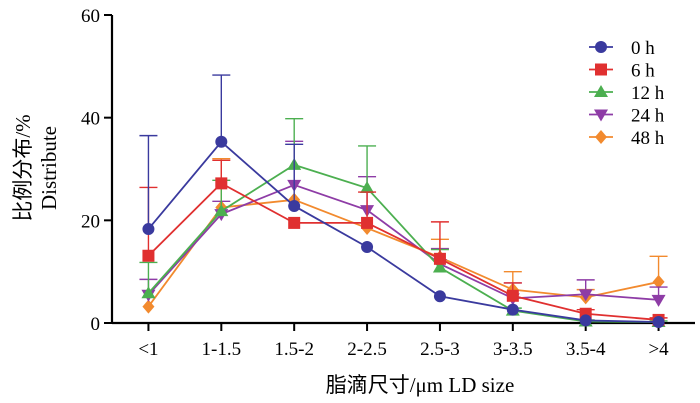  Describe the element at coordinates (440, 349) in the screenshot. I see `x-tick-label: 2.5-3` at that location.